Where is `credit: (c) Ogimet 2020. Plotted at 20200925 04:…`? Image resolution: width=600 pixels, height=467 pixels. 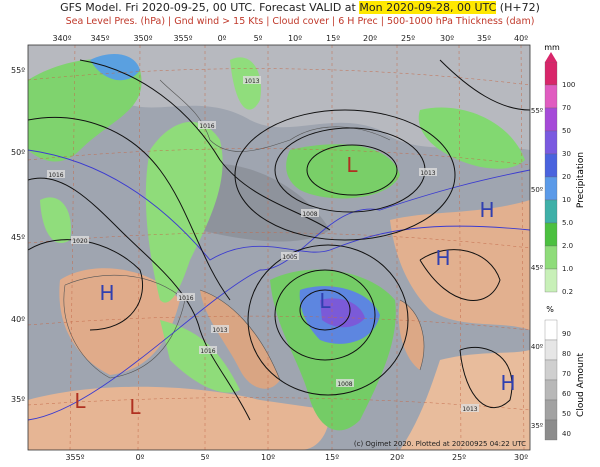 credit: (c) Ogimet 2020. Plotted at 20200925 04:… is located at coordinates (440, 444).